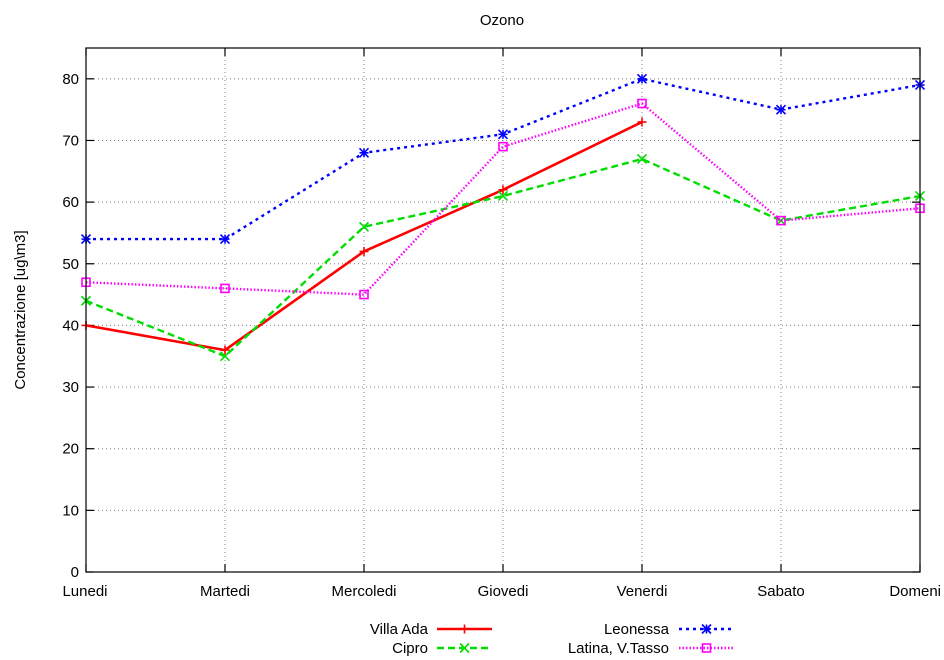 The height and width of the screenshot is (660, 944). Describe the element at coordinates (642, 591) in the screenshot. I see `x-tick-label: Venerdi` at that location.